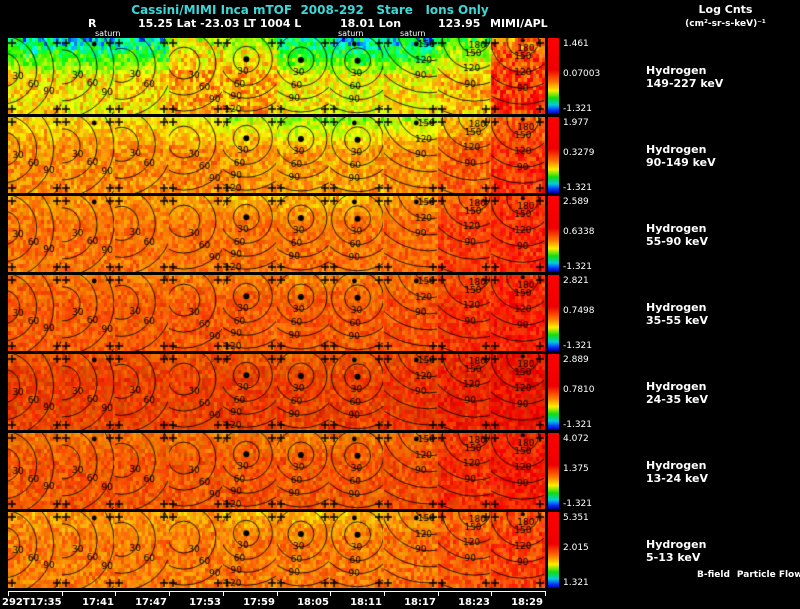 The image size is (800, 609). What do you see at coordinates (576, 360) in the screenshot?
I see `colorbar-max-label: 2.889` at bounding box center [576, 360].